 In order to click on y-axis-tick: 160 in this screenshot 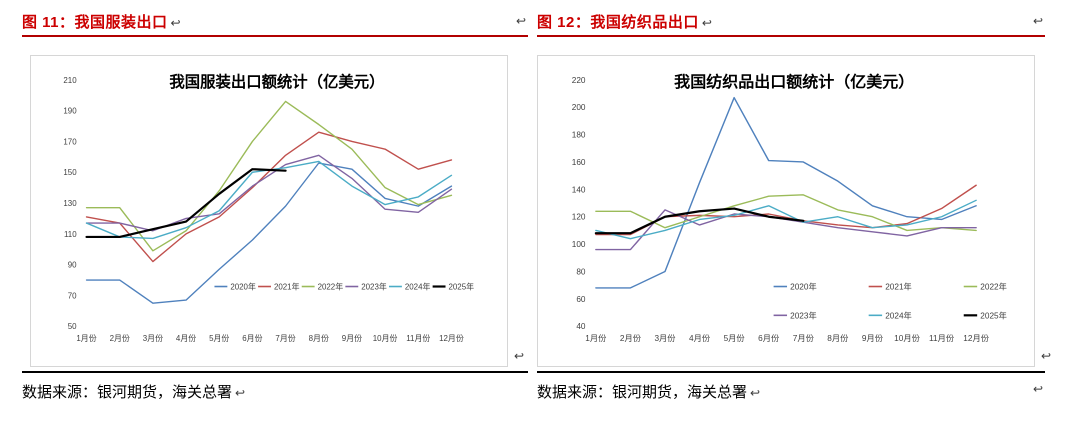, I will do `click(579, 162)`.